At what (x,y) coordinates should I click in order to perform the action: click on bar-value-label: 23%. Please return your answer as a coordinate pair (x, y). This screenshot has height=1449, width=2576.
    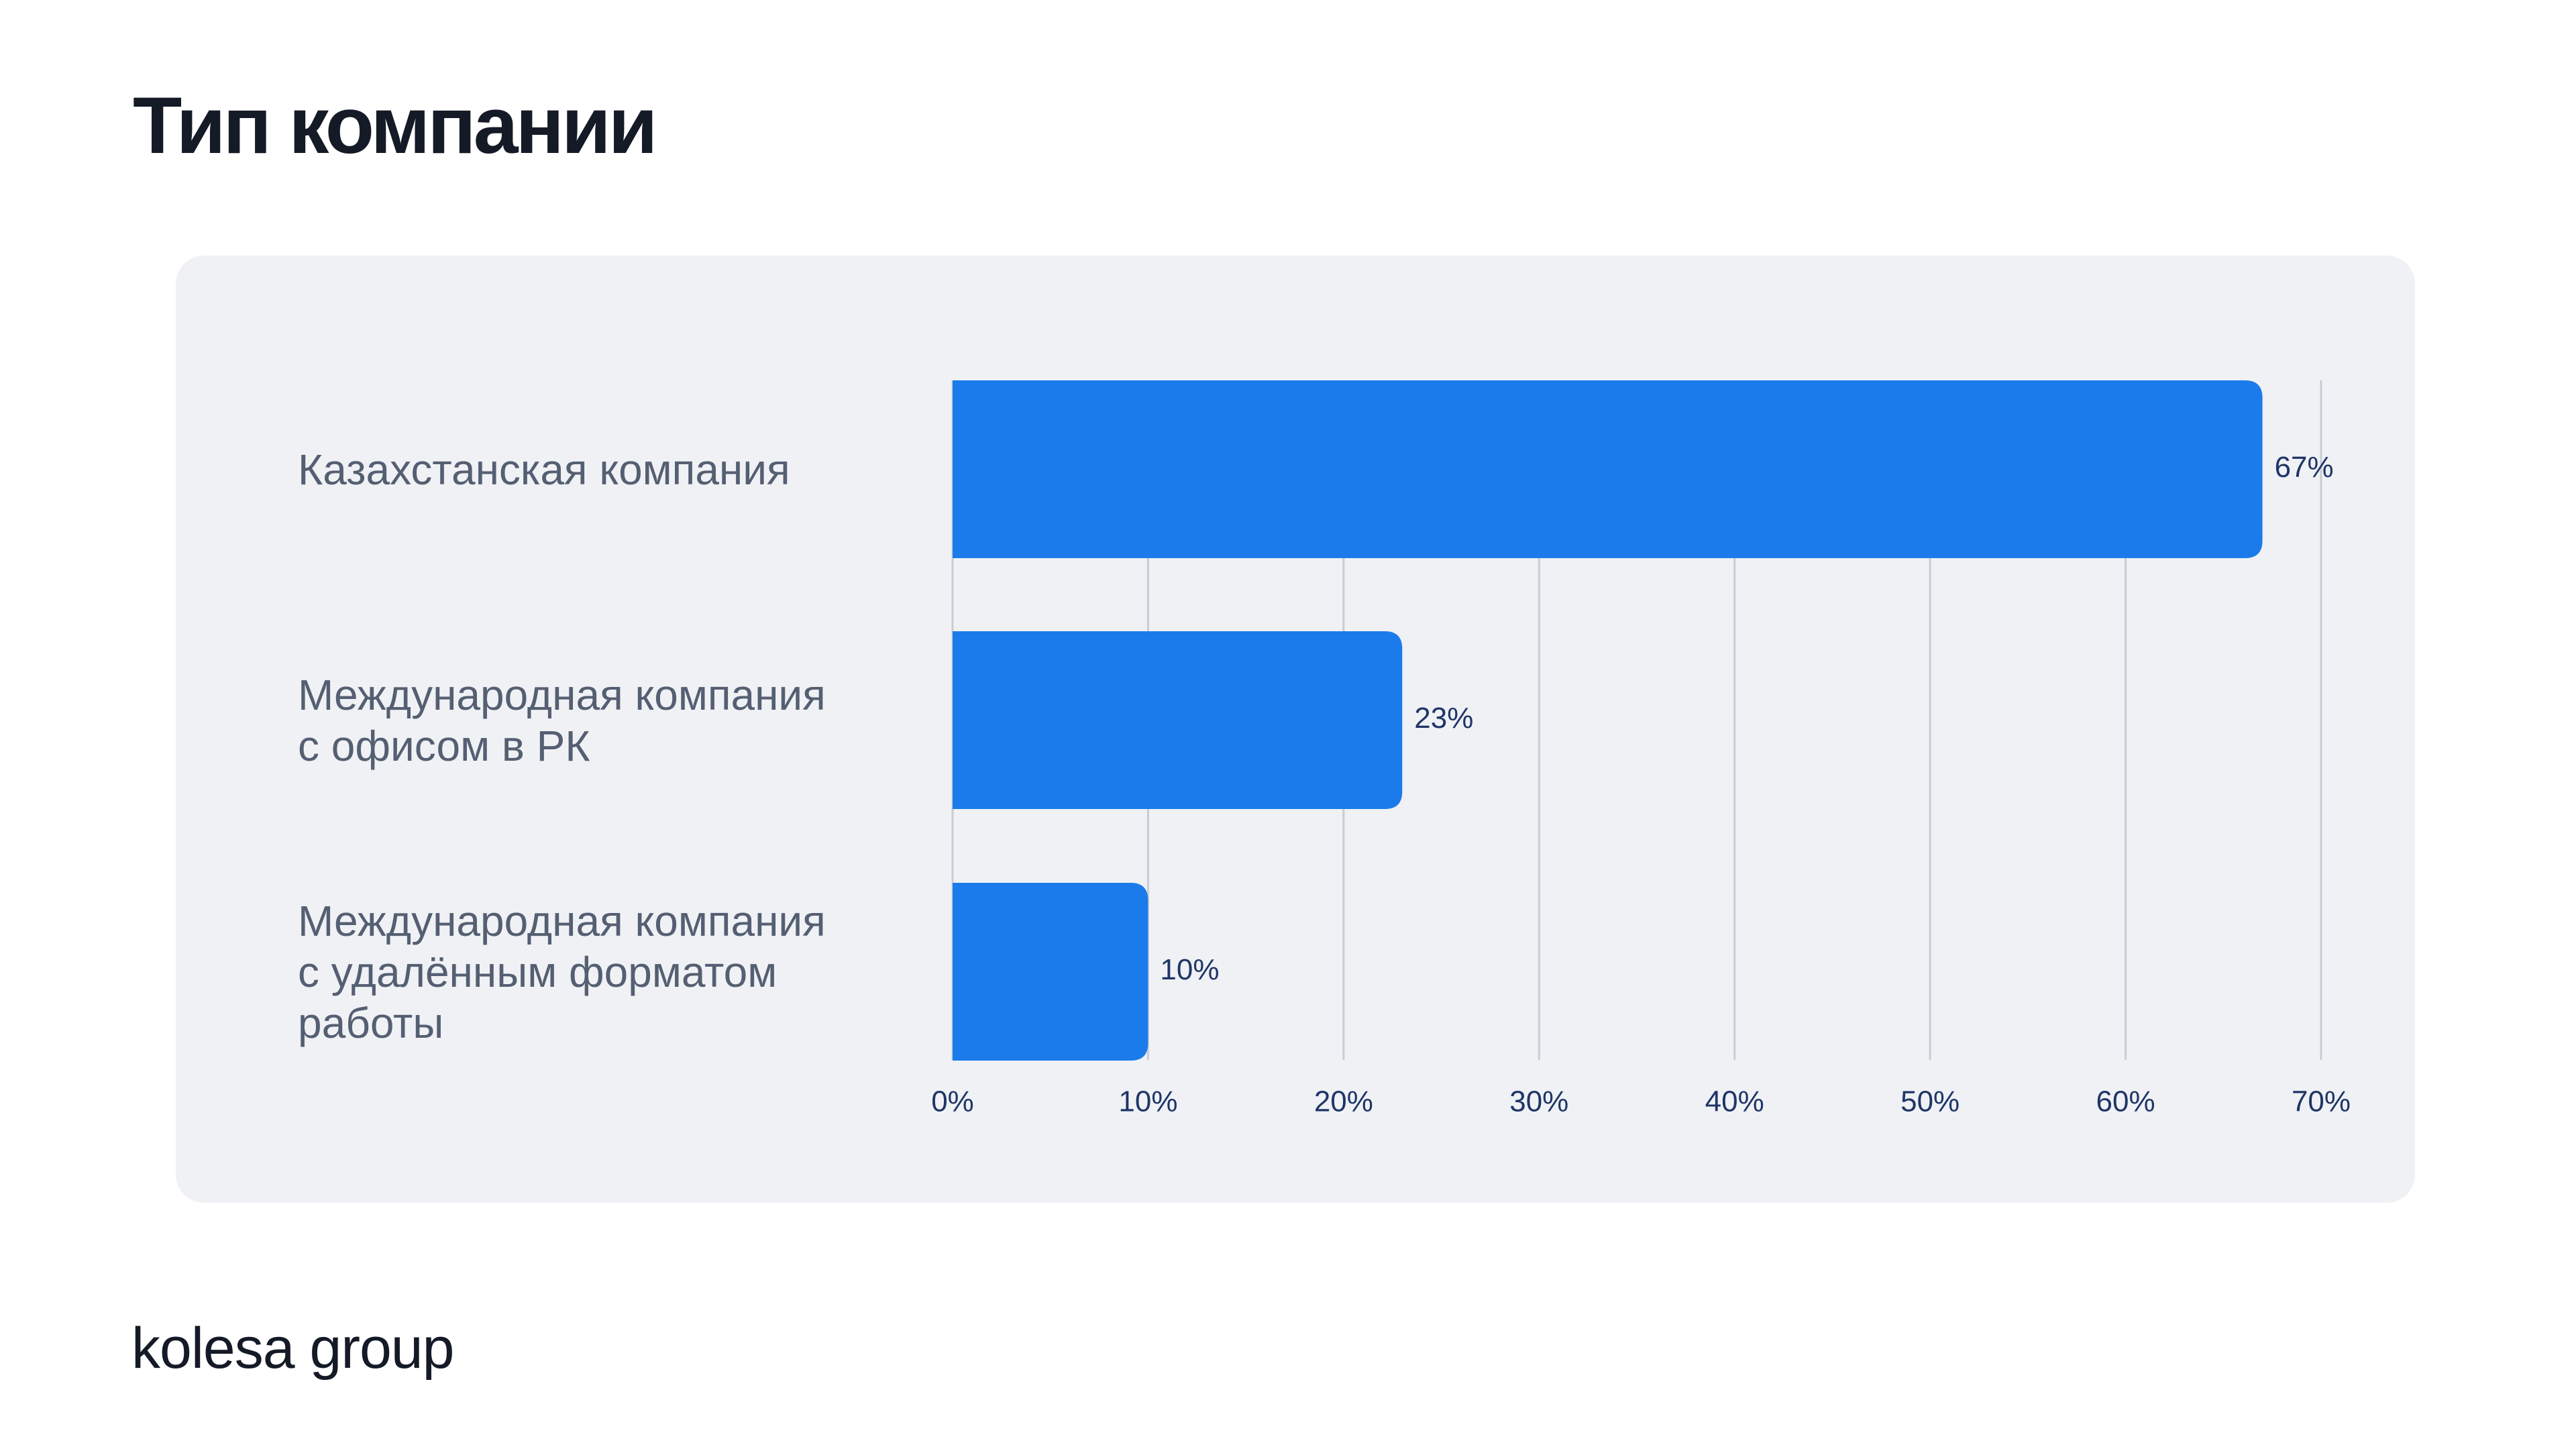
    Looking at the image, I should click on (1443, 718).